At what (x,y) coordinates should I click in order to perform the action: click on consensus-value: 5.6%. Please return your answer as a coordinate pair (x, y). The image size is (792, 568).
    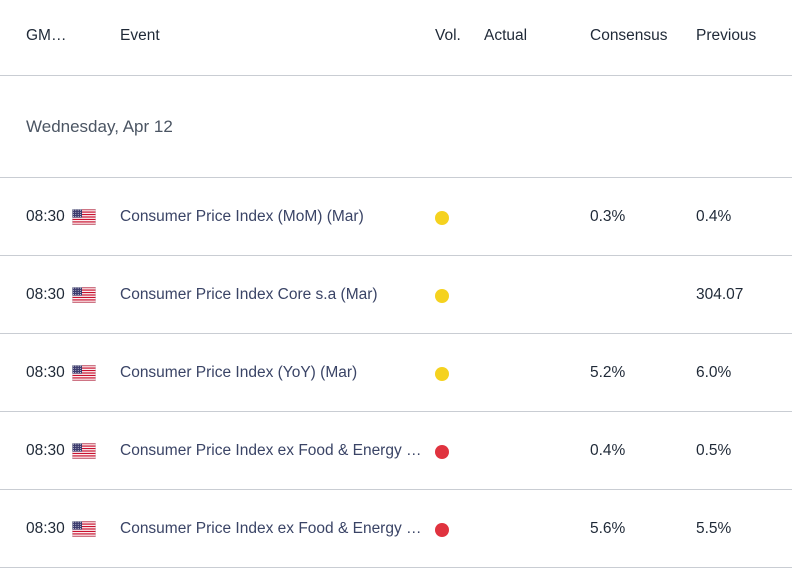
    Looking at the image, I should click on (608, 528).